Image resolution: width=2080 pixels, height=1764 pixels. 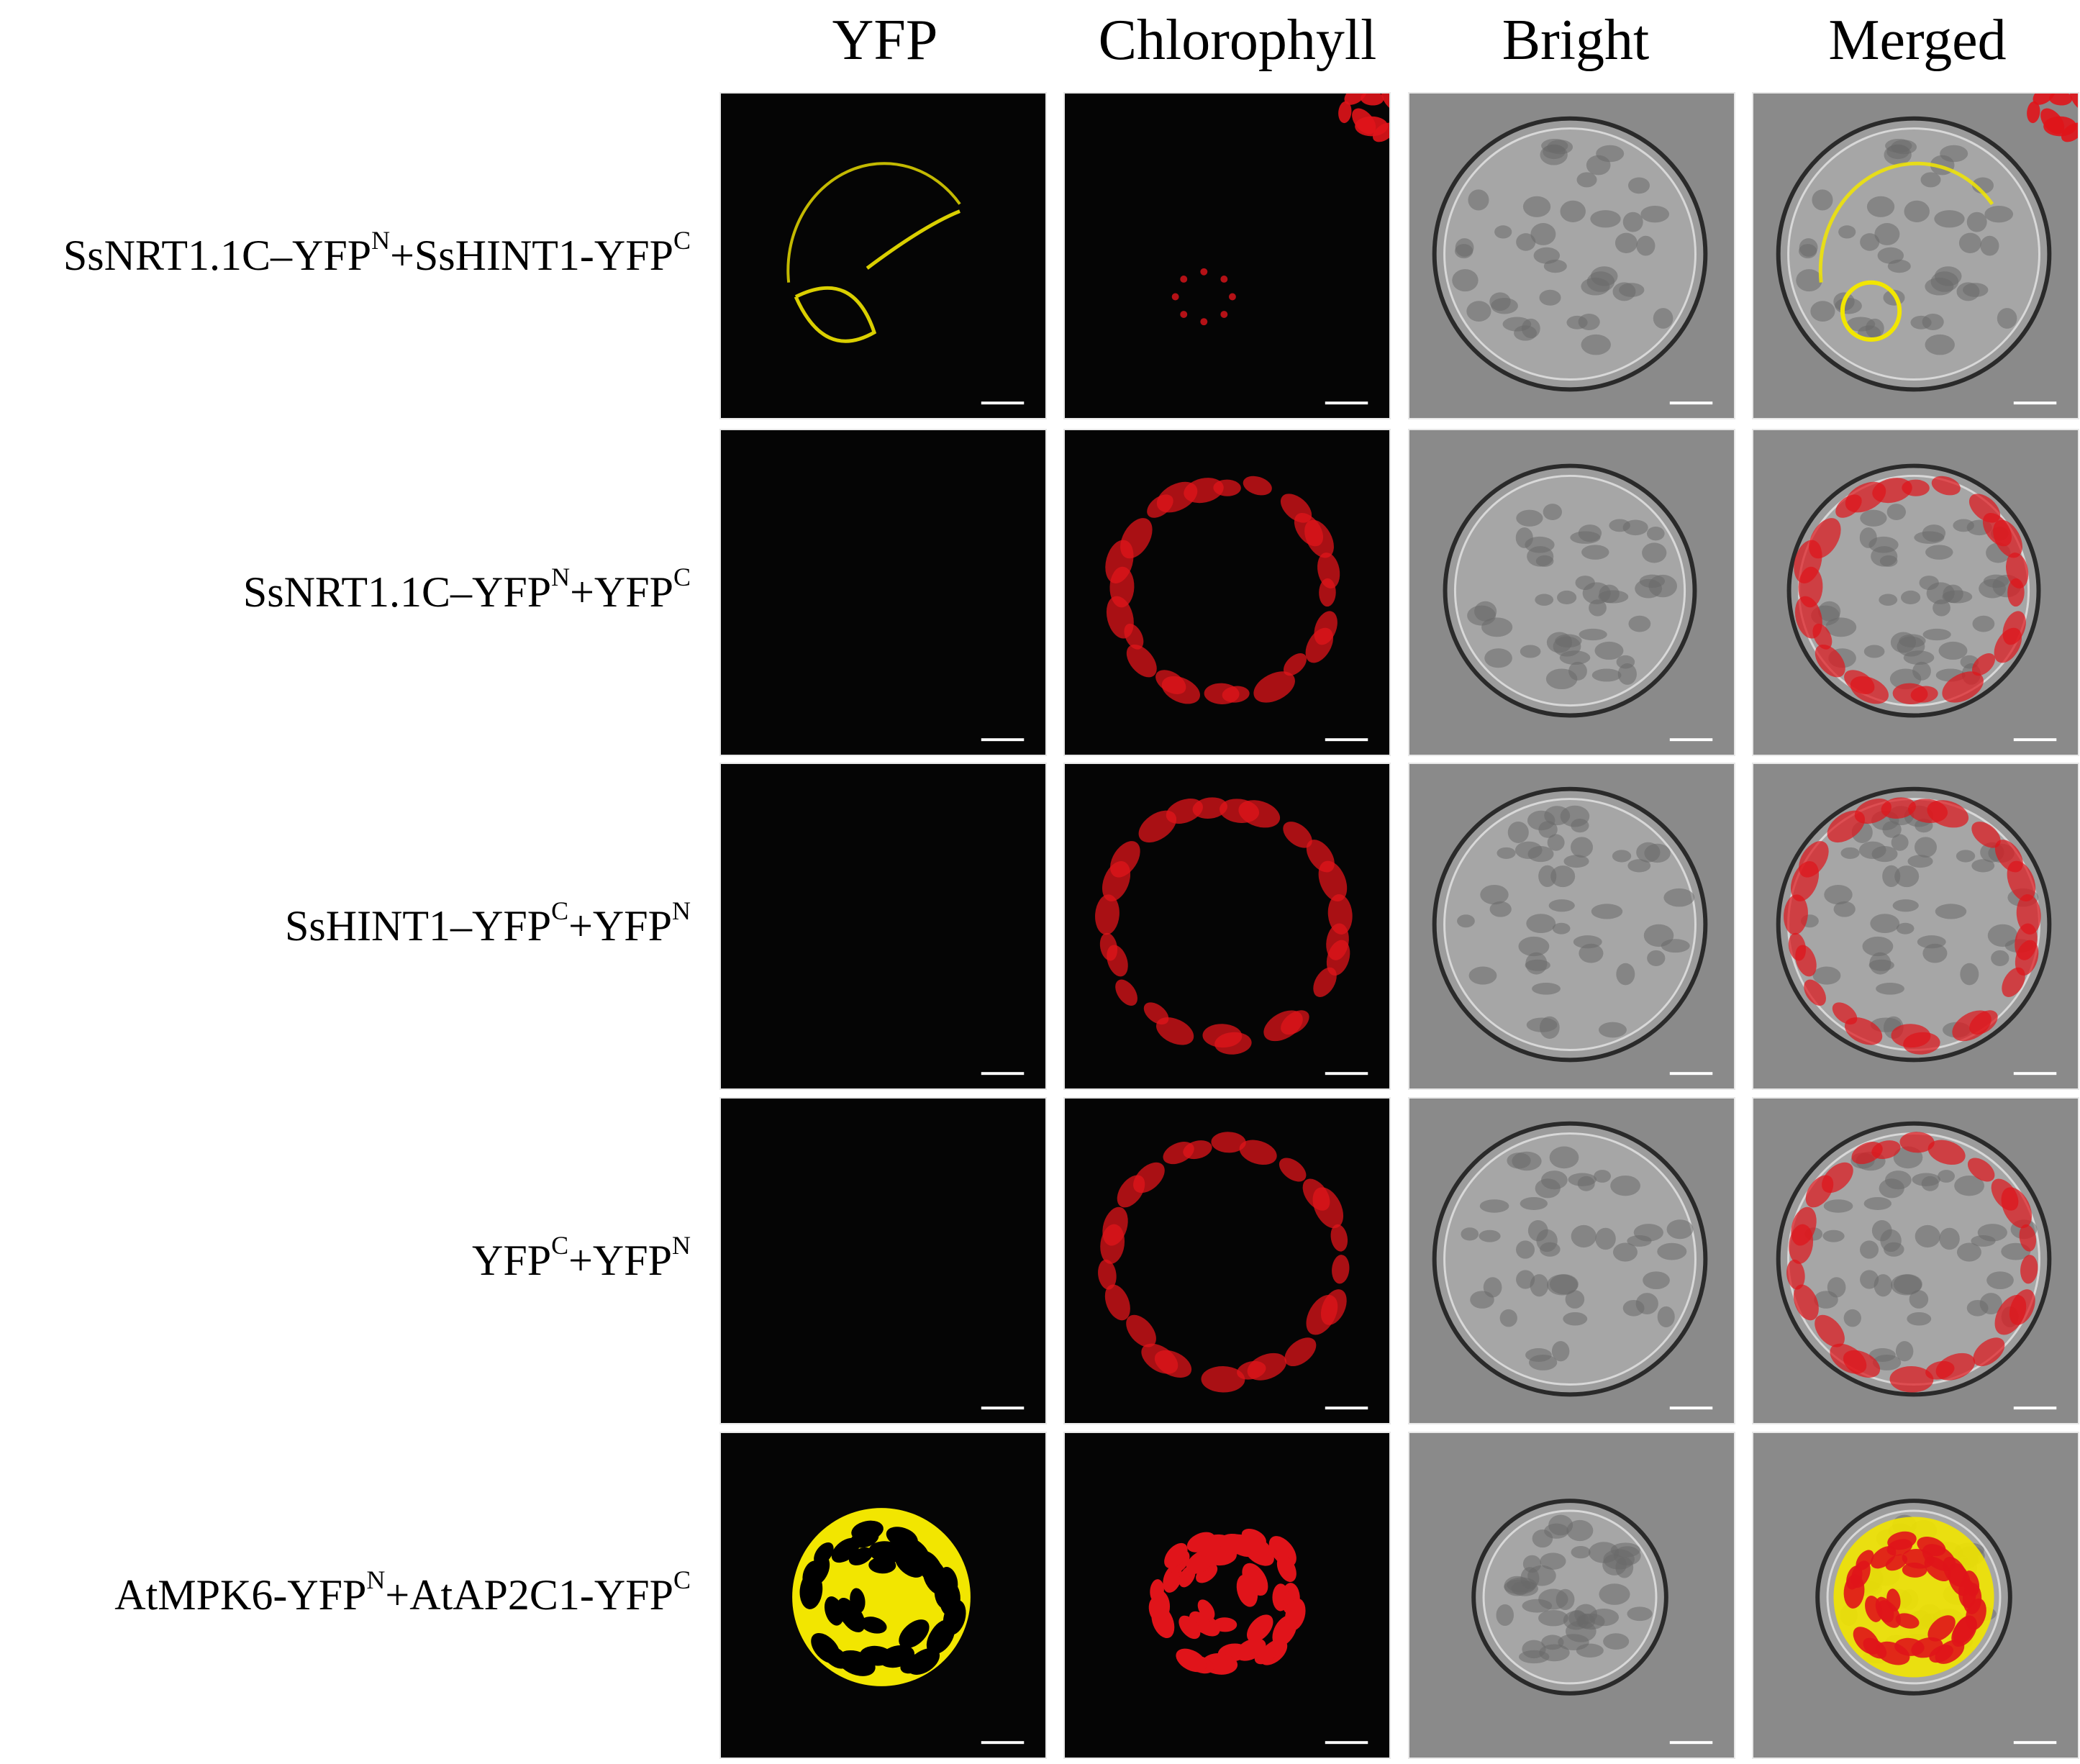 I want to click on row-label-3: SsHINT1–YFPC+YFPN, so click(x=346, y=926).